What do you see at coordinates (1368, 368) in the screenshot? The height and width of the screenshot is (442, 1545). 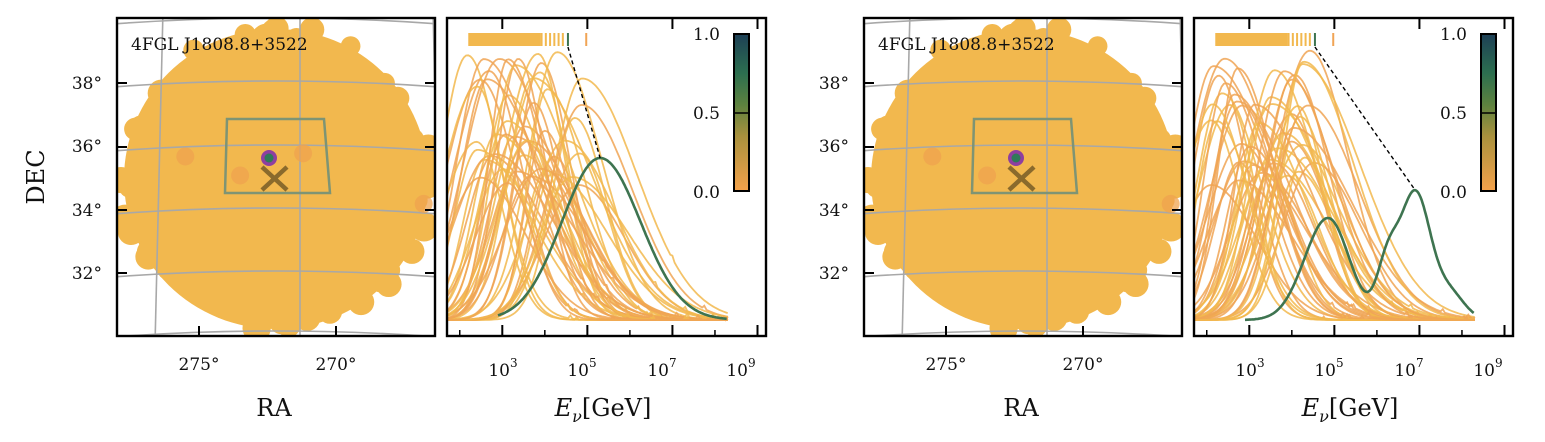 I see `x-tick-labels: 10³ 10⁵ 10⁷ 10⁹` at bounding box center [1368, 368].